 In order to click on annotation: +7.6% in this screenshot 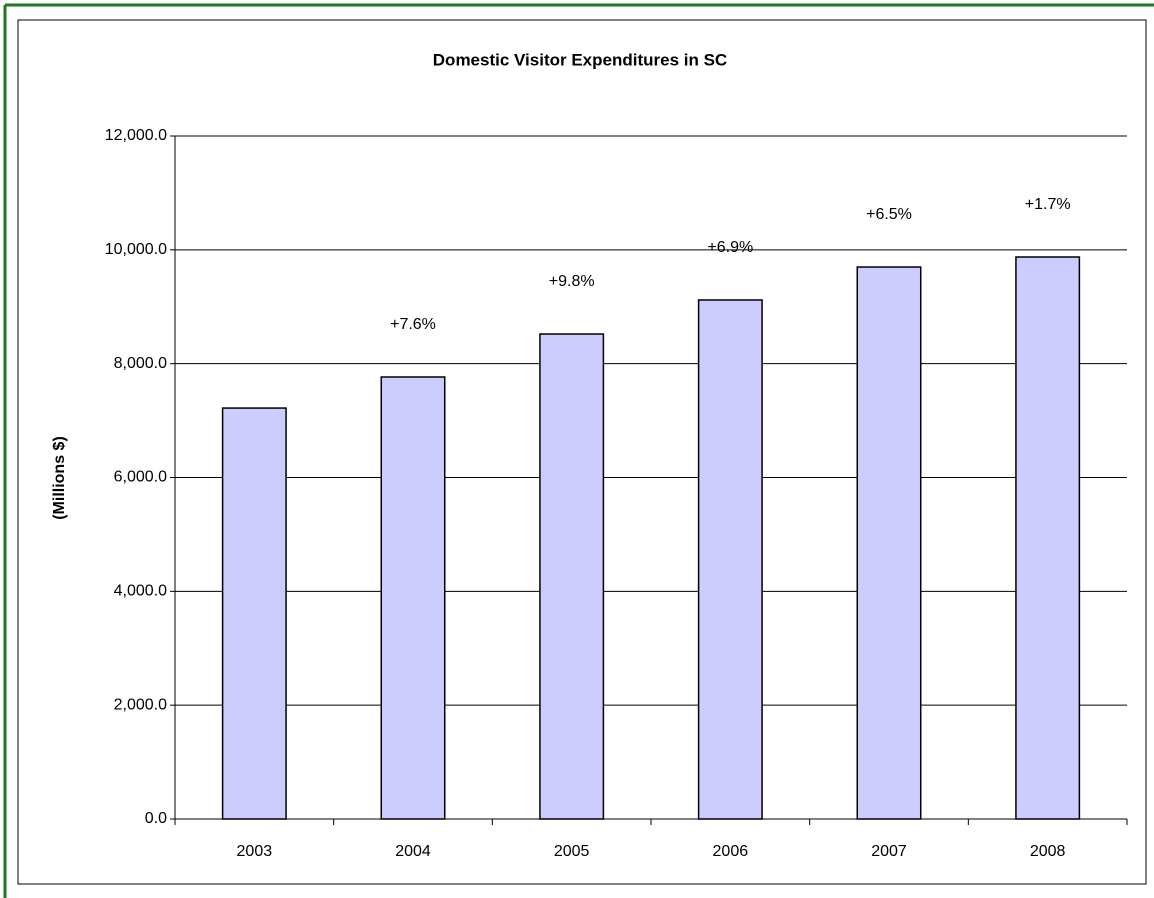, I will do `click(413, 324)`.